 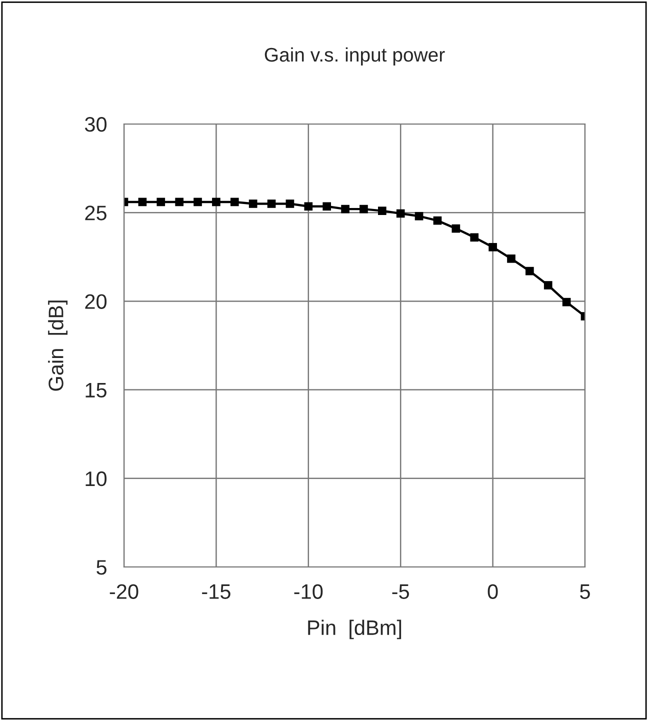 What do you see at coordinates (585, 591) in the screenshot?
I see `x-tick-label: 5` at bounding box center [585, 591].